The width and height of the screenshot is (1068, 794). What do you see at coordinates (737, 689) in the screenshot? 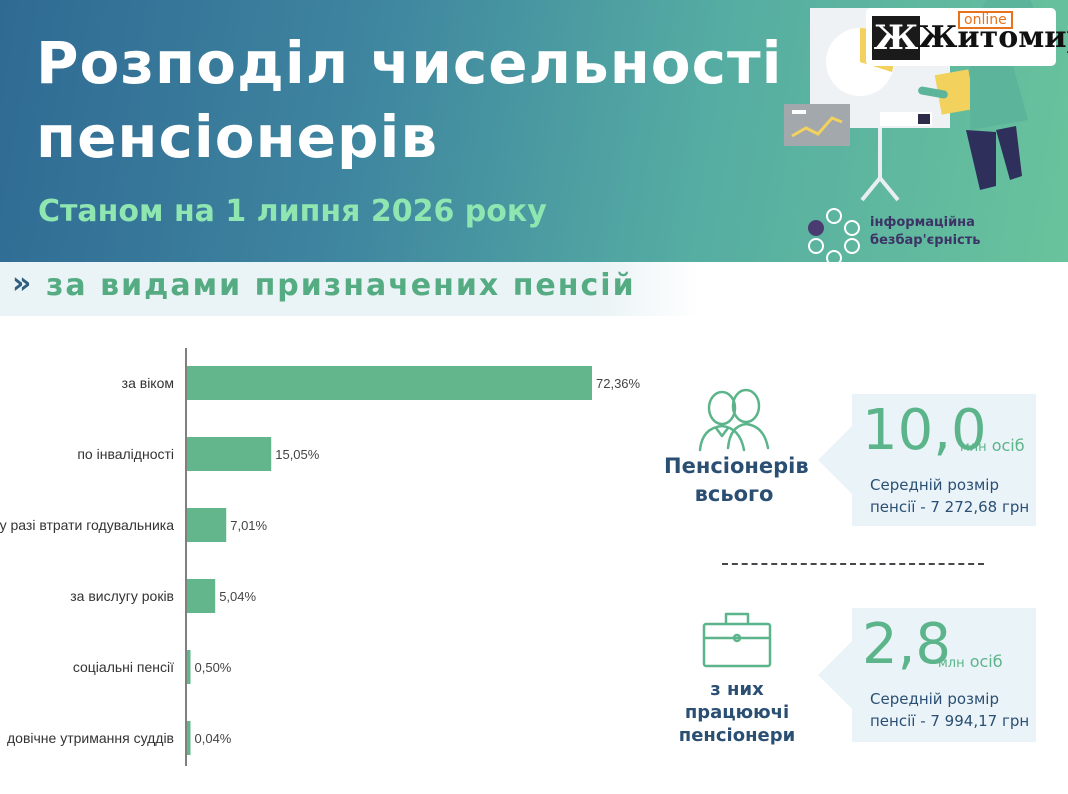
I see `working-label-line-1: з них` at bounding box center [737, 689].